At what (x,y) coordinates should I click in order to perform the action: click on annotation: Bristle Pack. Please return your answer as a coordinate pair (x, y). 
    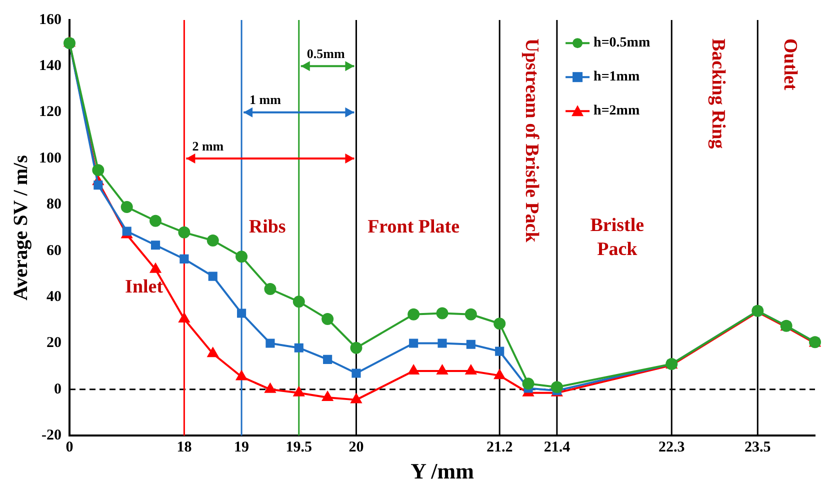
    Looking at the image, I should click on (617, 237).